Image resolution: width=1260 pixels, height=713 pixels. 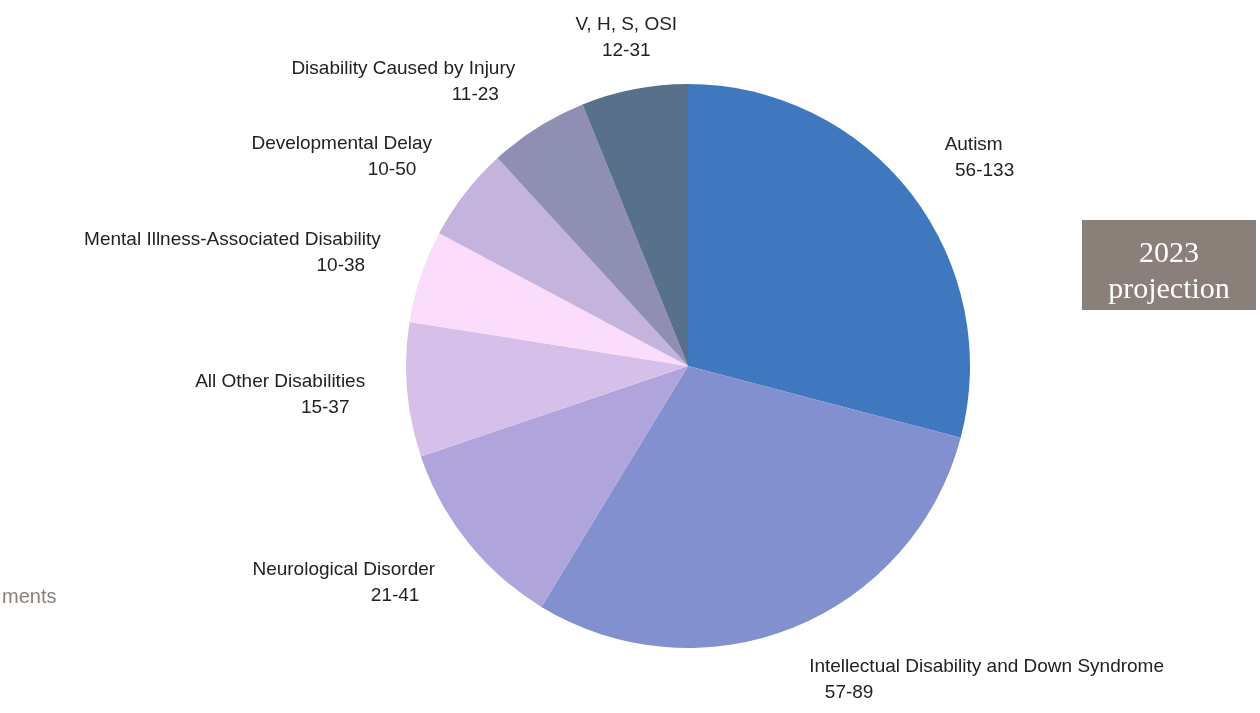 What do you see at coordinates (475, 93) in the screenshot?
I see `data-label: 11-23` at bounding box center [475, 93].